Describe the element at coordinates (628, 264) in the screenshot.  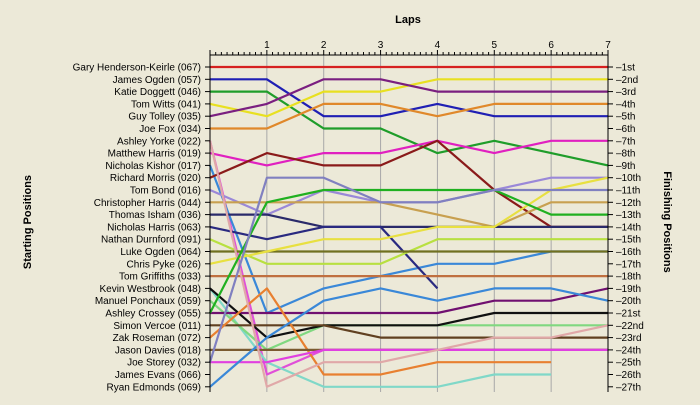
I see `finishing-position-label: –17th` at that location.